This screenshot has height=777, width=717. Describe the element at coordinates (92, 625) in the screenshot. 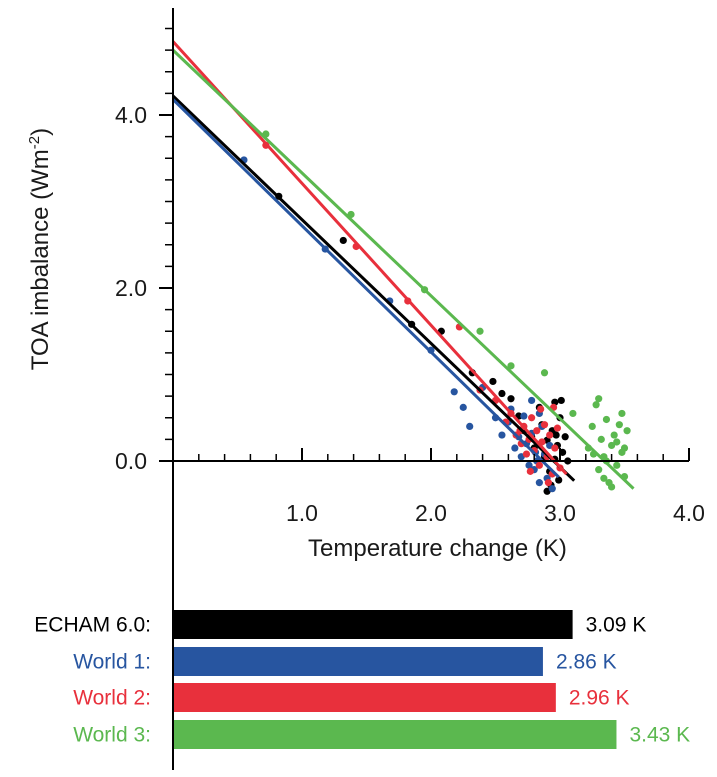

I see `bar-category-label: ECHAM 6.0:` at that location.